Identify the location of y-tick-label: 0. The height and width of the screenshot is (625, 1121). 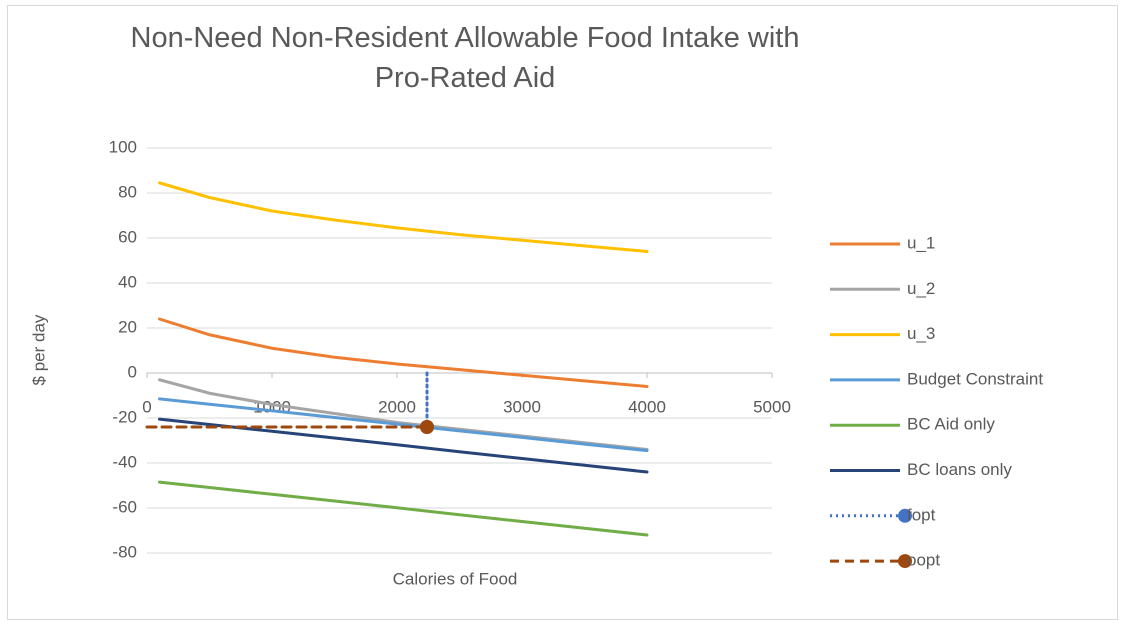
(132, 371).